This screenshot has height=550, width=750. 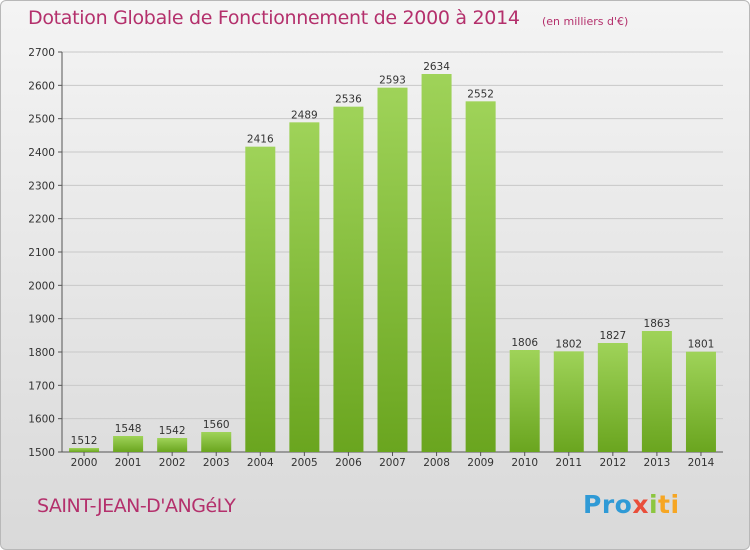 What do you see at coordinates (612, 336) in the screenshot?
I see `data-label: 1827` at bounding box center [612, 336].